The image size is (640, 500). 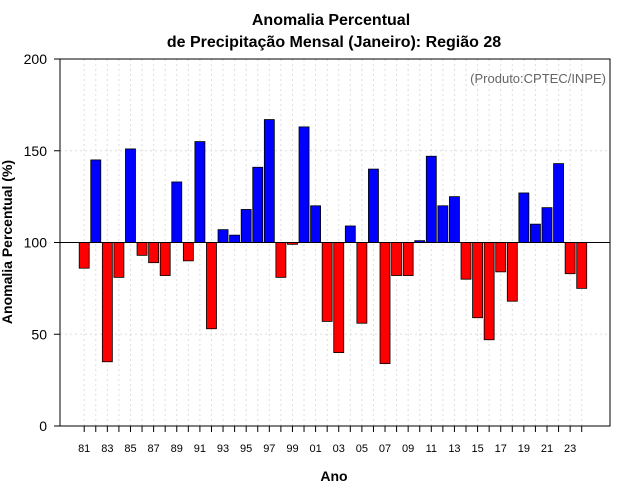 What do you see at coordinates (362, 449) in the screenshot?
I see `x-tick-label: 05` at bounding box center [362, 449].